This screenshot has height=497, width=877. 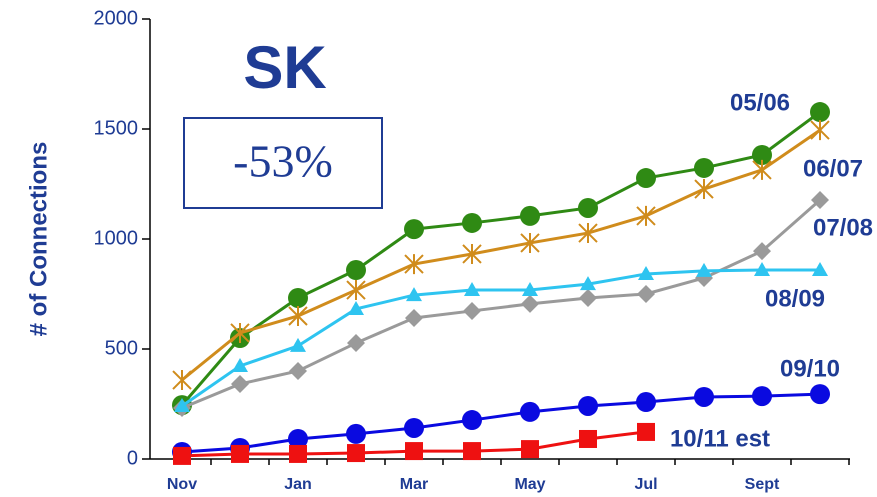 What do you see at coordinates (284, 67) in the screenshot?
I see `chart-title: SK` at bounding box center [284, 67].